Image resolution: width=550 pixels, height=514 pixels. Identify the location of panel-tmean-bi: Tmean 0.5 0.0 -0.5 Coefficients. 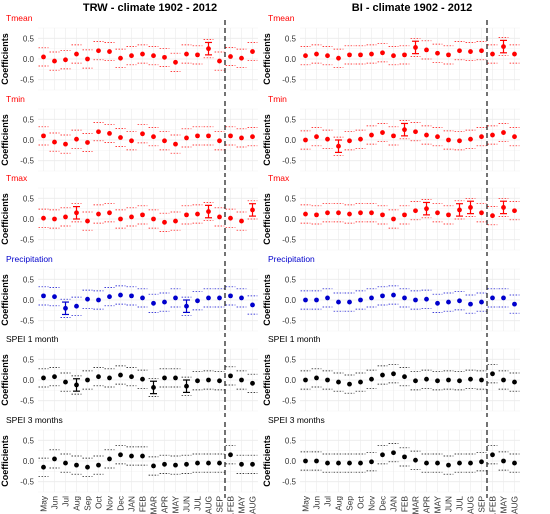
(391, 54).